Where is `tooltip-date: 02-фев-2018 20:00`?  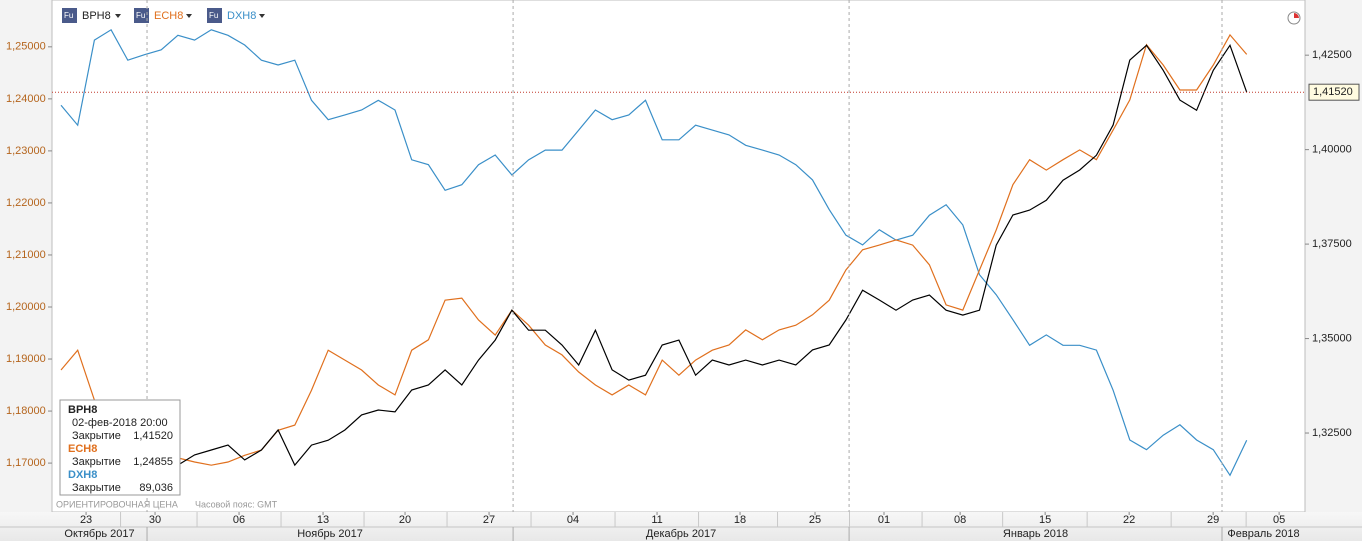 tooltip-date: 02-фев-2018 20:00 is located at coordinates (120, 423).